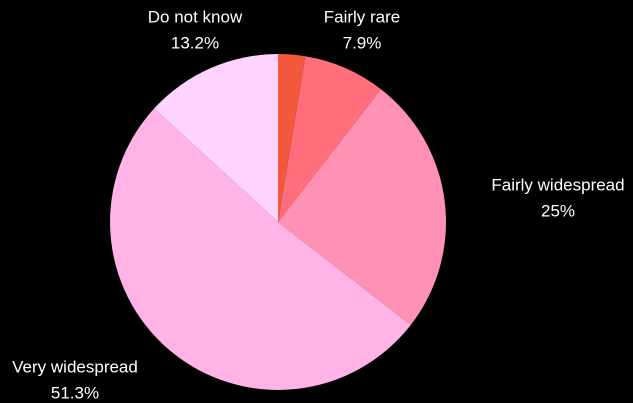 This screenshot has width=633, height=403. Describe the element at coordinates (329, 139) in the screenshot. I see `pie-slice-fairly-rare` at that location.